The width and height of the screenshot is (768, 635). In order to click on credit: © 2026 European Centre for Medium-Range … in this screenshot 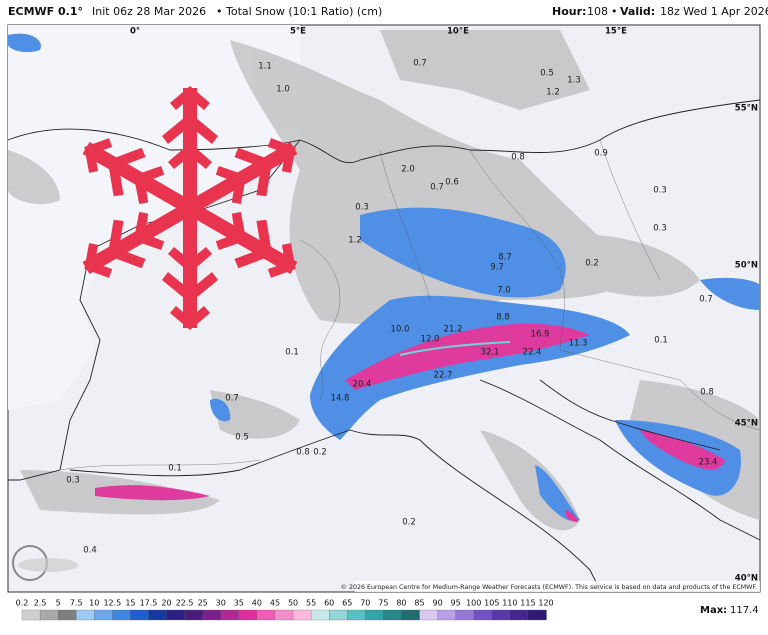, I will do `click(549, 587)`.